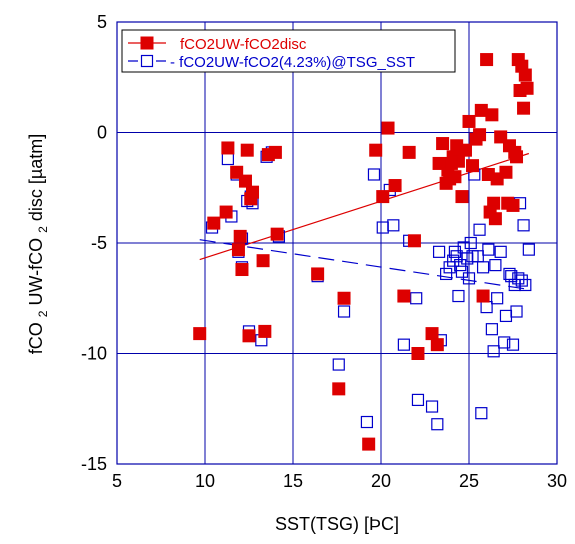 The height and width of the screenshot is (544, 575). I want to click on y-tick-label: 5, so click(102, 22).